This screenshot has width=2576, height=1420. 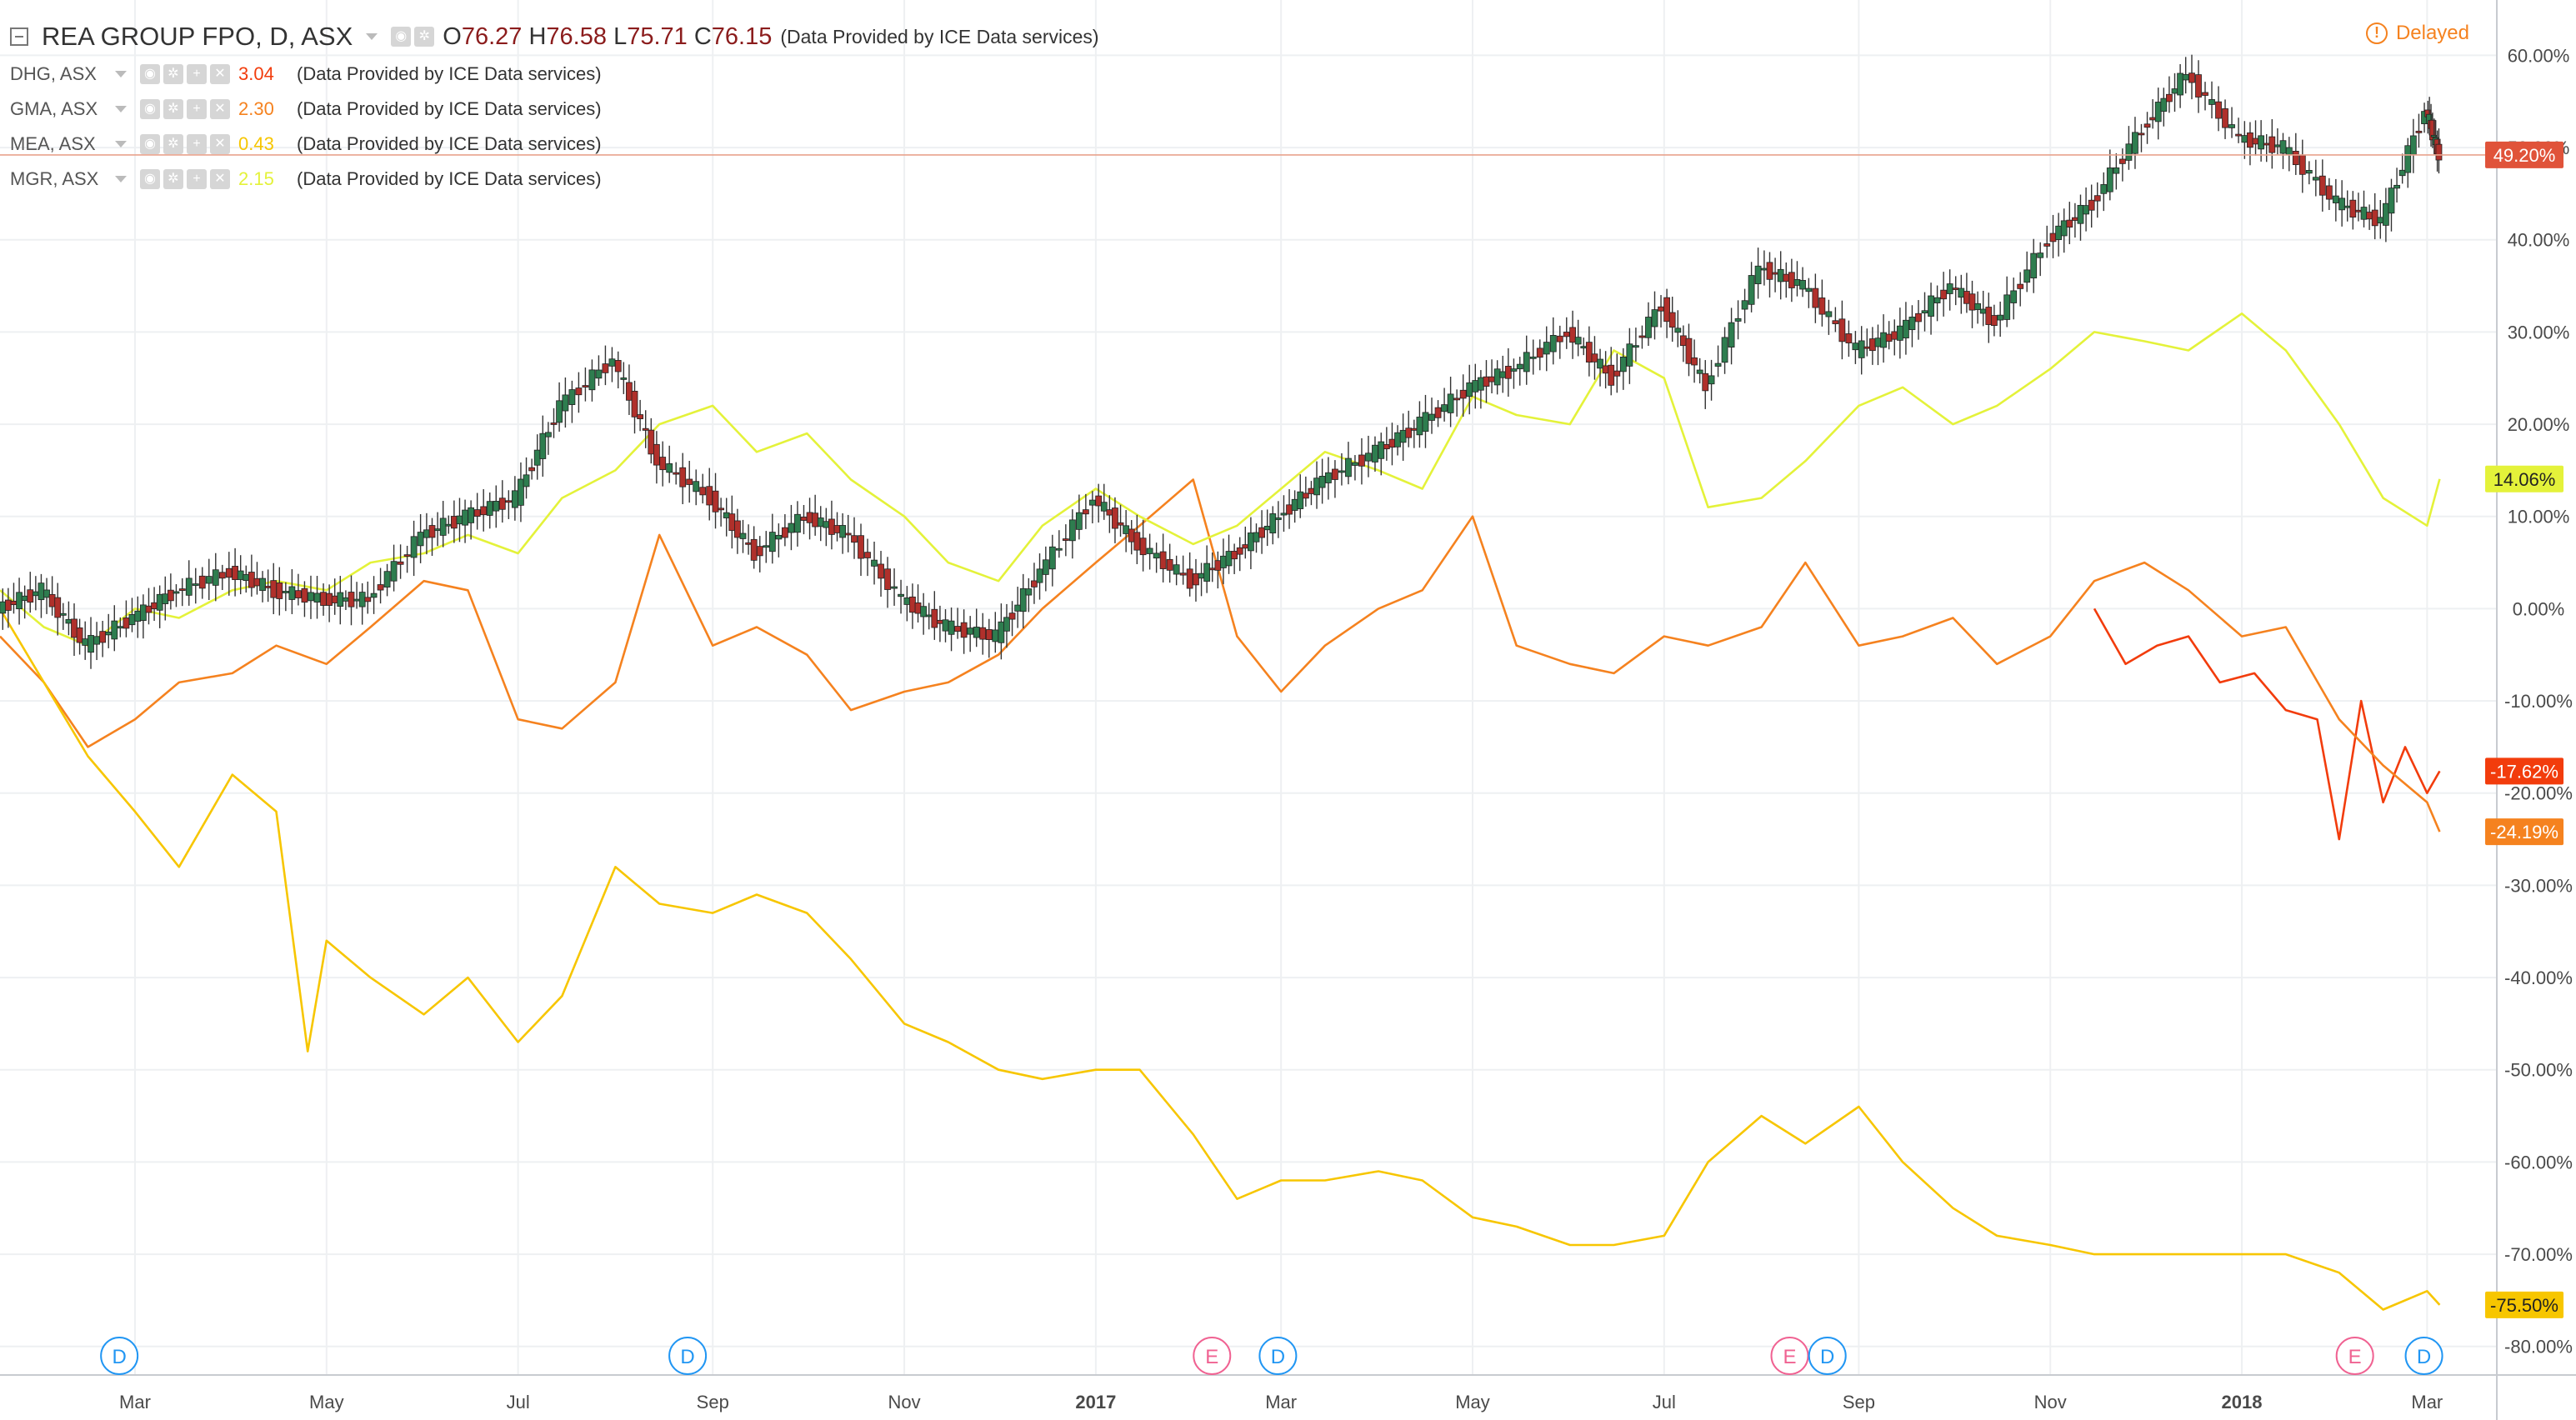 I want to click on x-tick-label: Sep, so click(x=1859, y=1402).